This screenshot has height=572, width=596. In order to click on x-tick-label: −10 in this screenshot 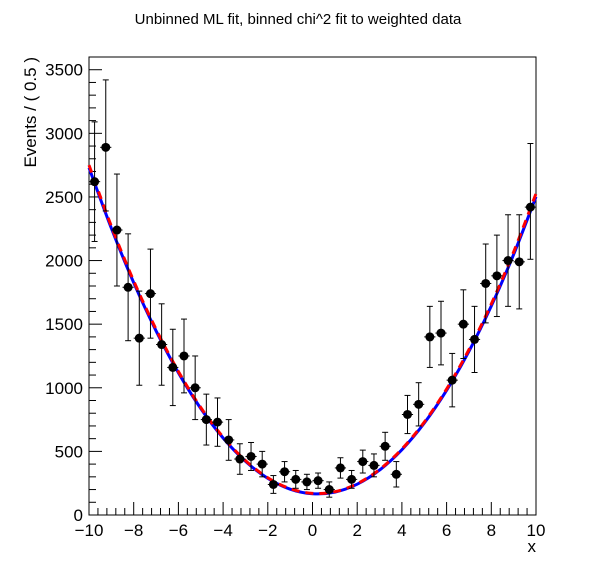, I will do `click(89, 530)`.